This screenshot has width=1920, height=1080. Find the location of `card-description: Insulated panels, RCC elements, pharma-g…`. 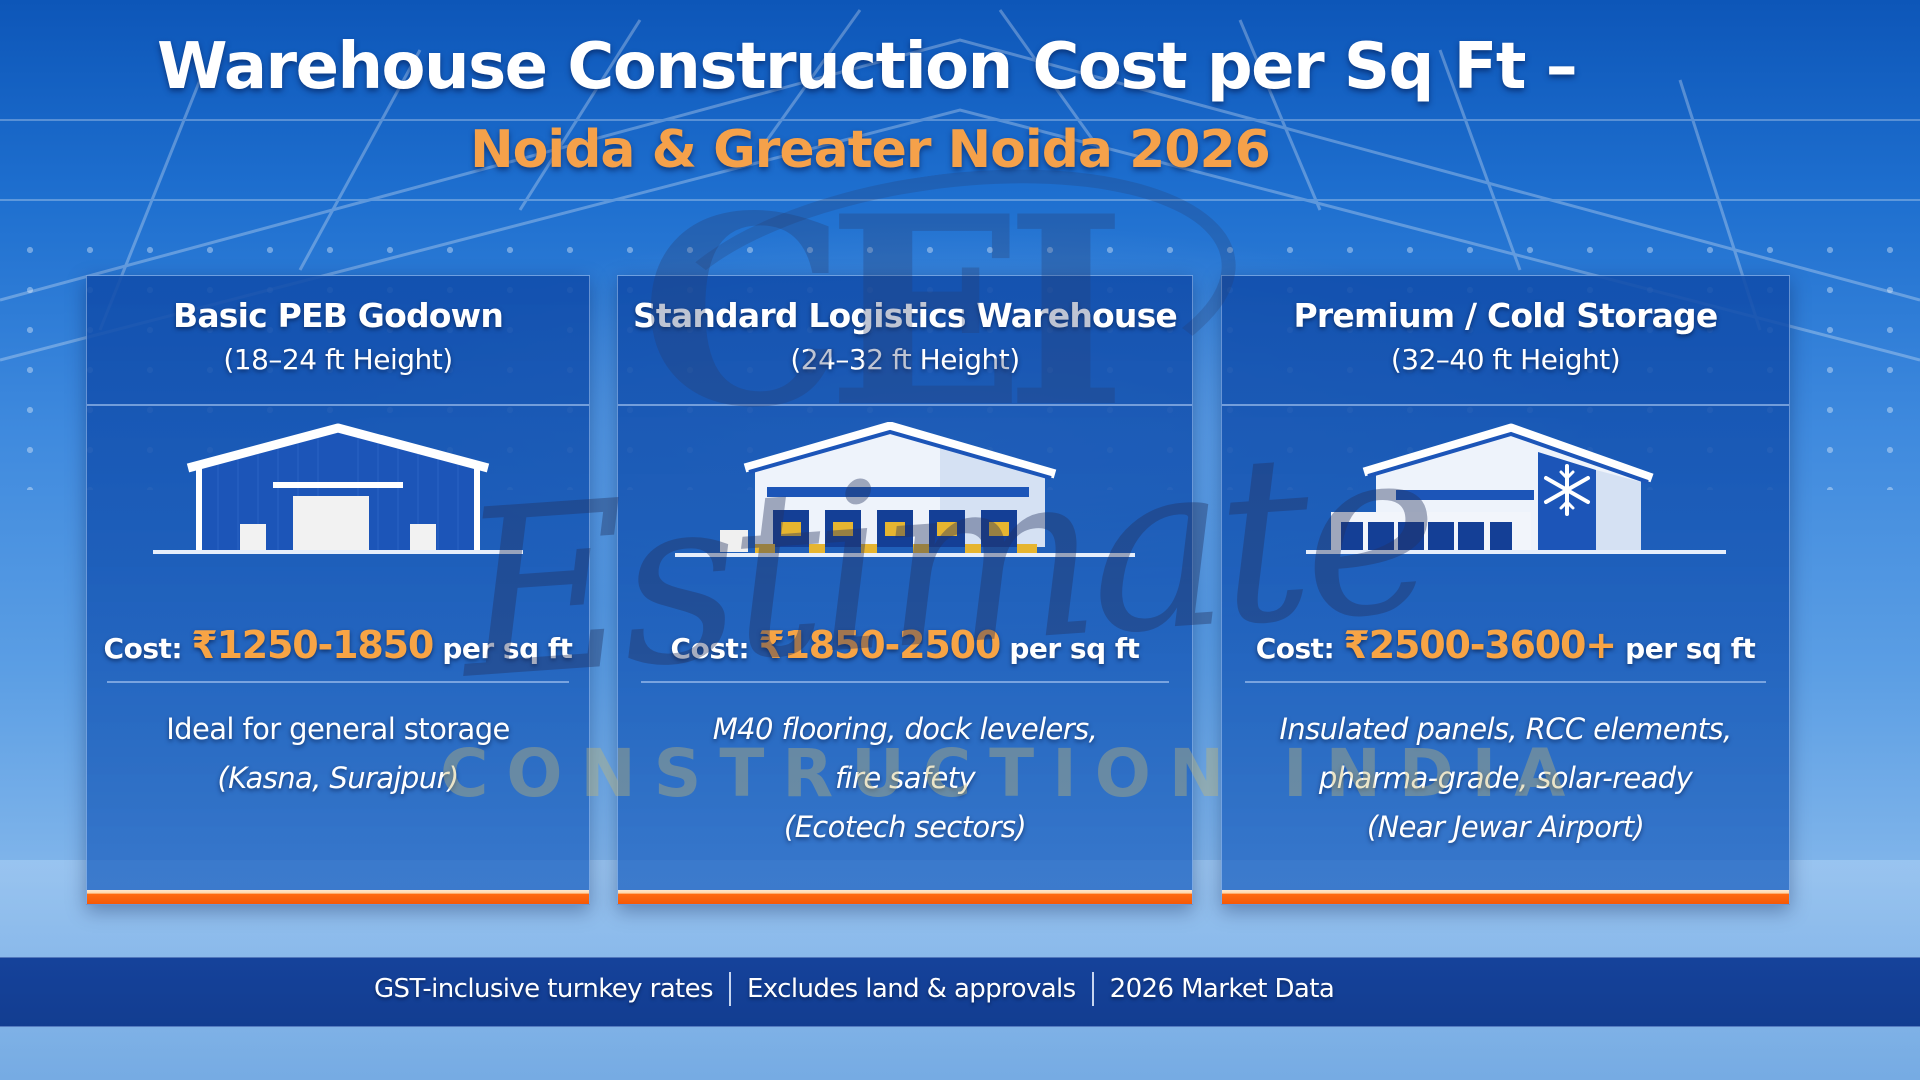

card-description: Insulated panels, RCC elements, pharma-g… is located at coordinates (1505, 778).